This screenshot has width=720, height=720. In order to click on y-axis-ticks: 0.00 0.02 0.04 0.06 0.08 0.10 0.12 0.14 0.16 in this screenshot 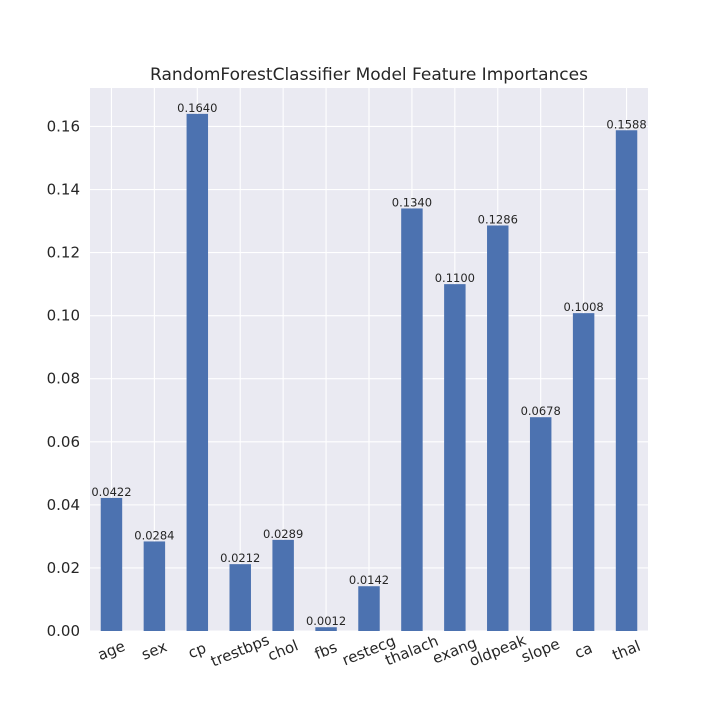, I will do `click(63, 378)`.